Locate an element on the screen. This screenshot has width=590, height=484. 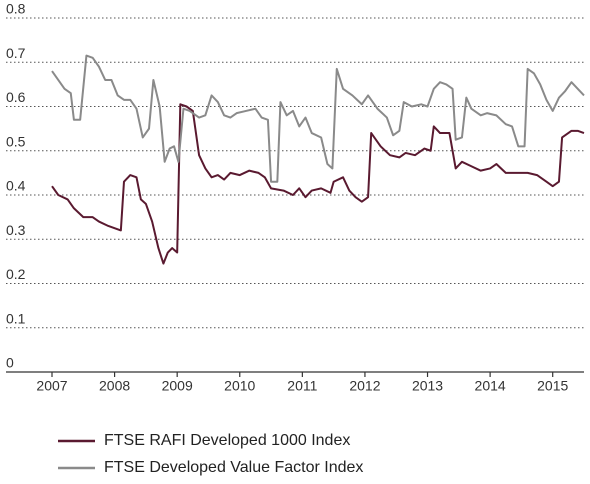
legend-label: FTSE Developed Value Factor Index is located at coordinates (233, 467).